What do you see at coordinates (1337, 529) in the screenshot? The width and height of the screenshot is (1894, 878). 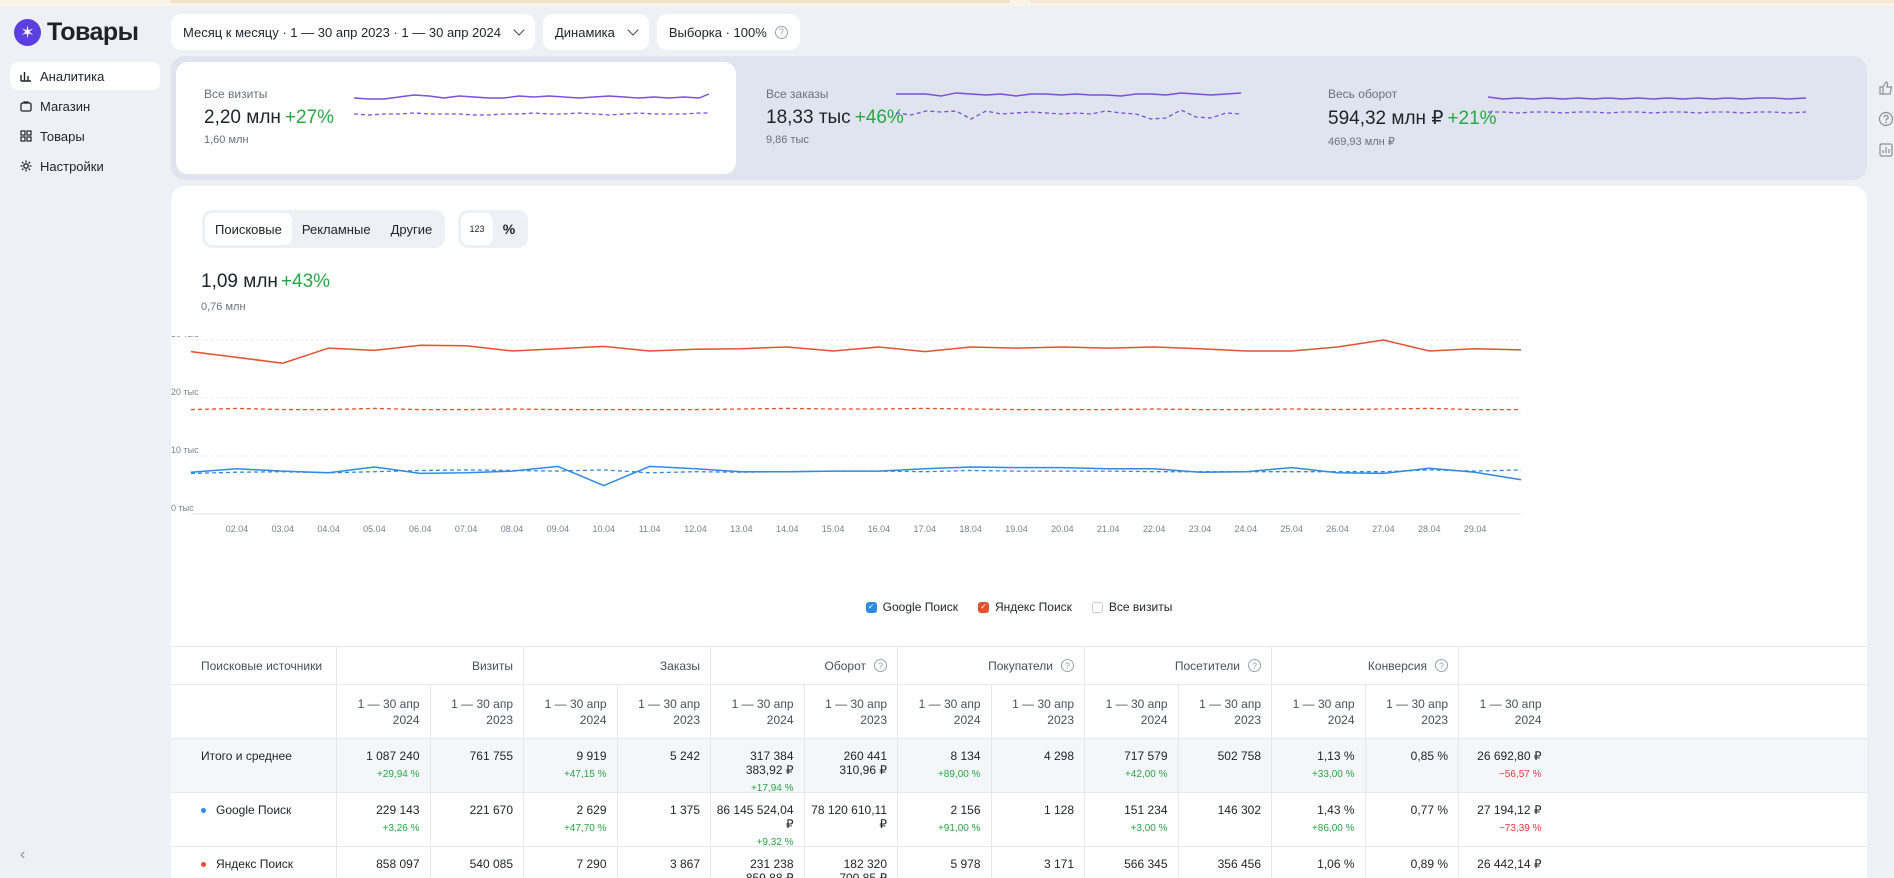 I see `x-tick-label: 26.04` at bounding box center [1337, 529].